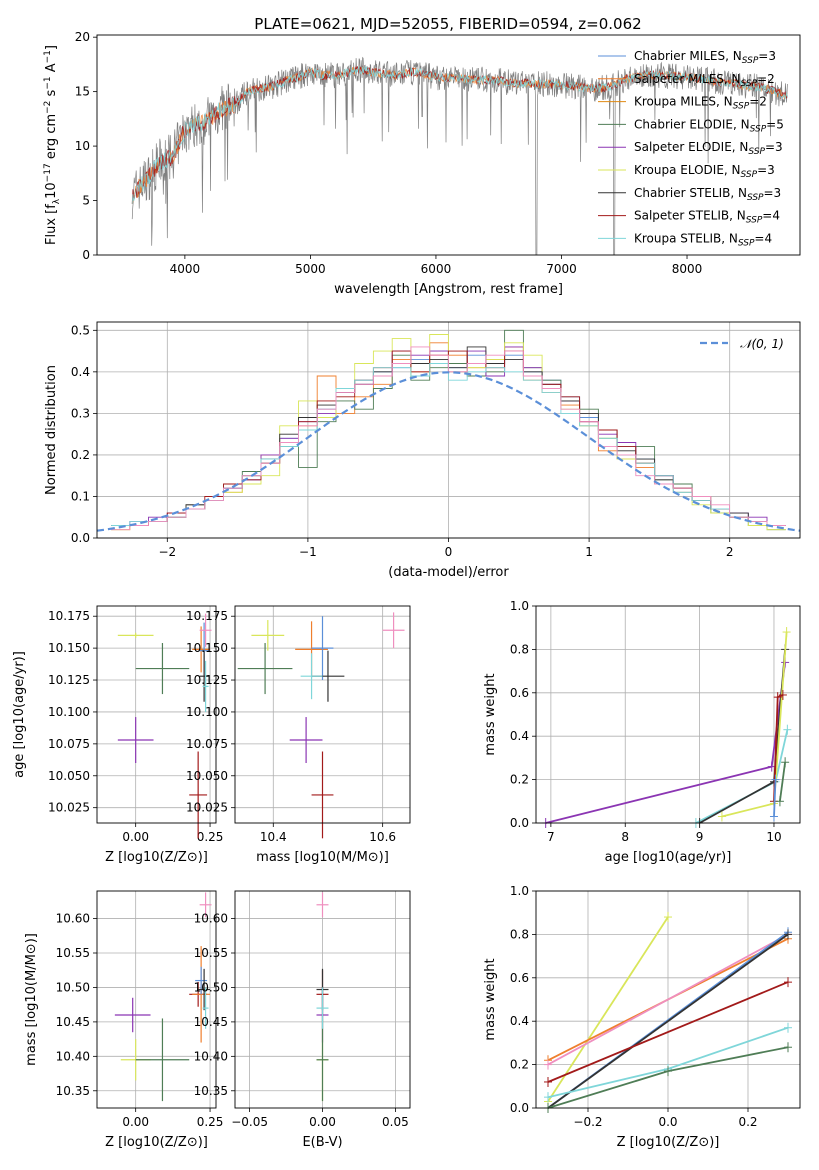  I want to click on legend-label: Salpeter MILES, NSSP=2, so click(704, 80).